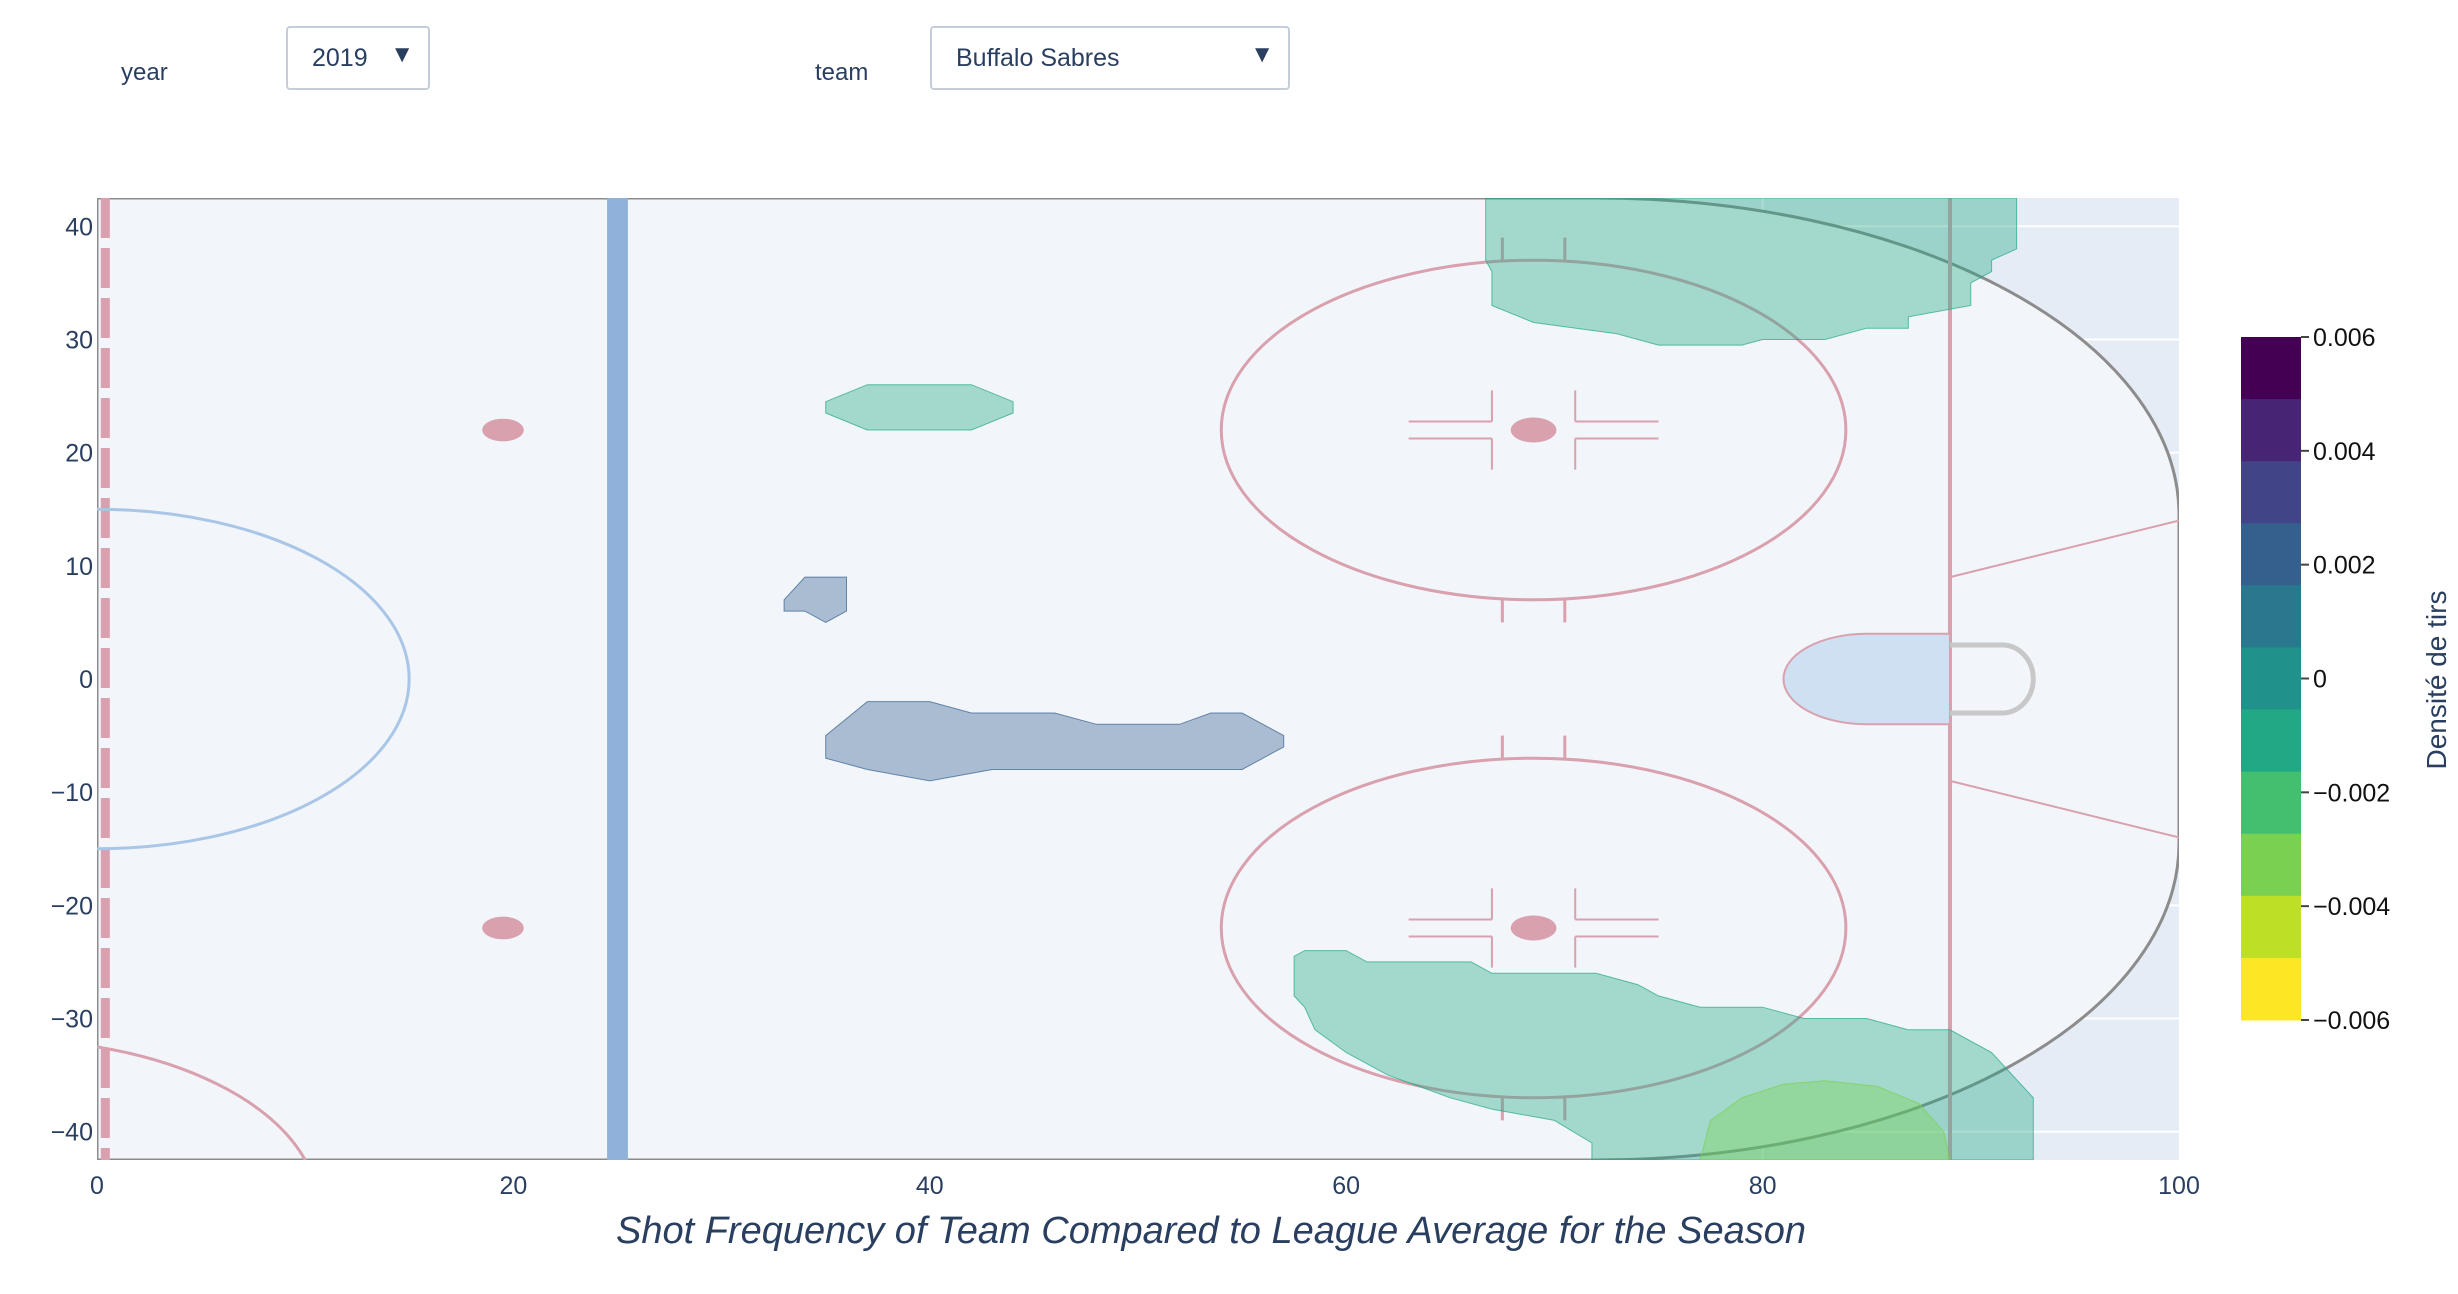  I want to click on x-tick-label: 100, so click(2179, 1186).